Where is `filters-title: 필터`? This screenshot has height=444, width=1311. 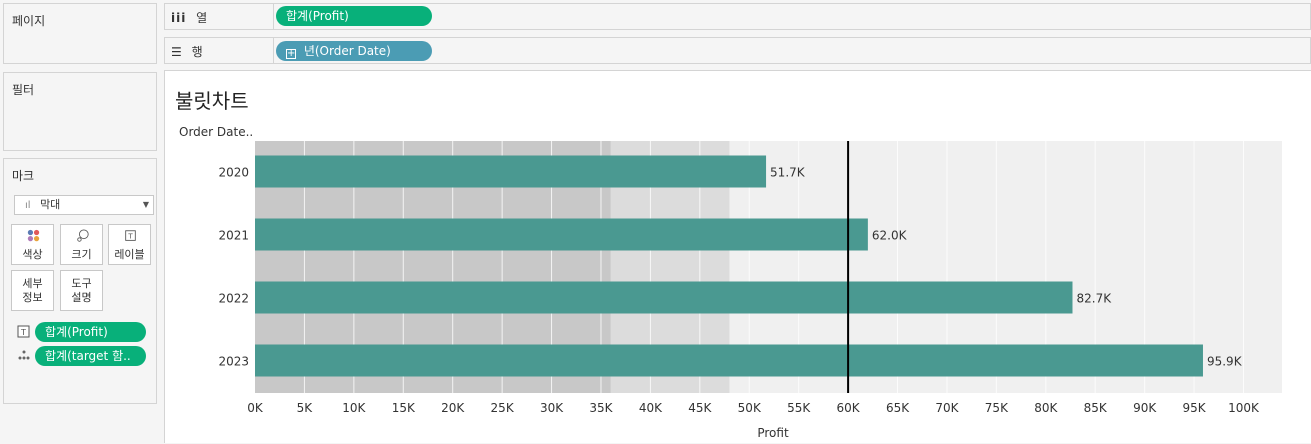 filters-title: 필터 is located at coordinates (23, 90).